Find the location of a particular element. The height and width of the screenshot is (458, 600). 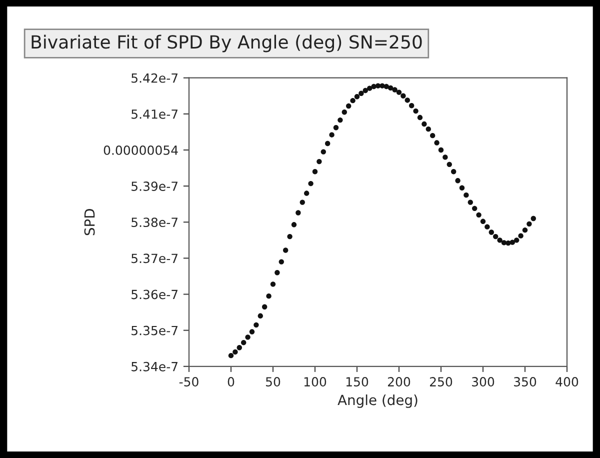

chart-title: Bivariate Fit of SPD By Angle (deg) SN=250 is located at coordinates (227, 43).